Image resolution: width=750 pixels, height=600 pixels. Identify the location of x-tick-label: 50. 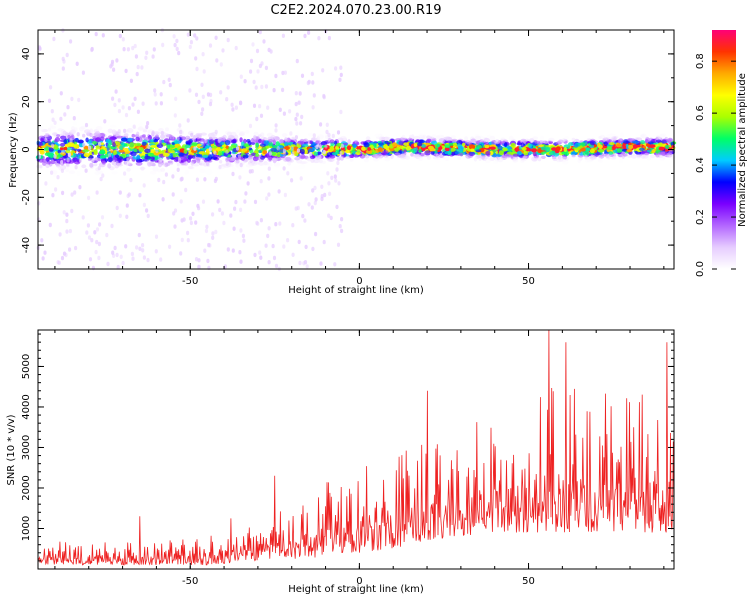
(528, 581).